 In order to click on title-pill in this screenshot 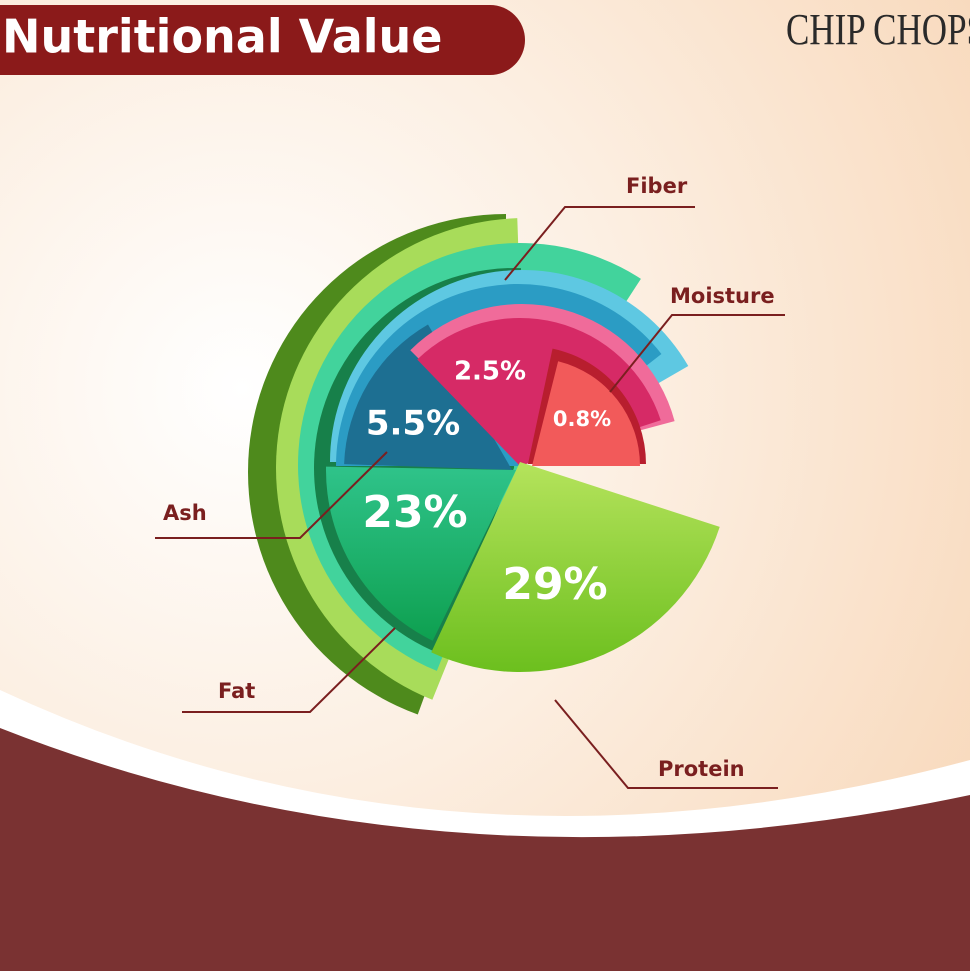, I will do `click(262, 40)`.